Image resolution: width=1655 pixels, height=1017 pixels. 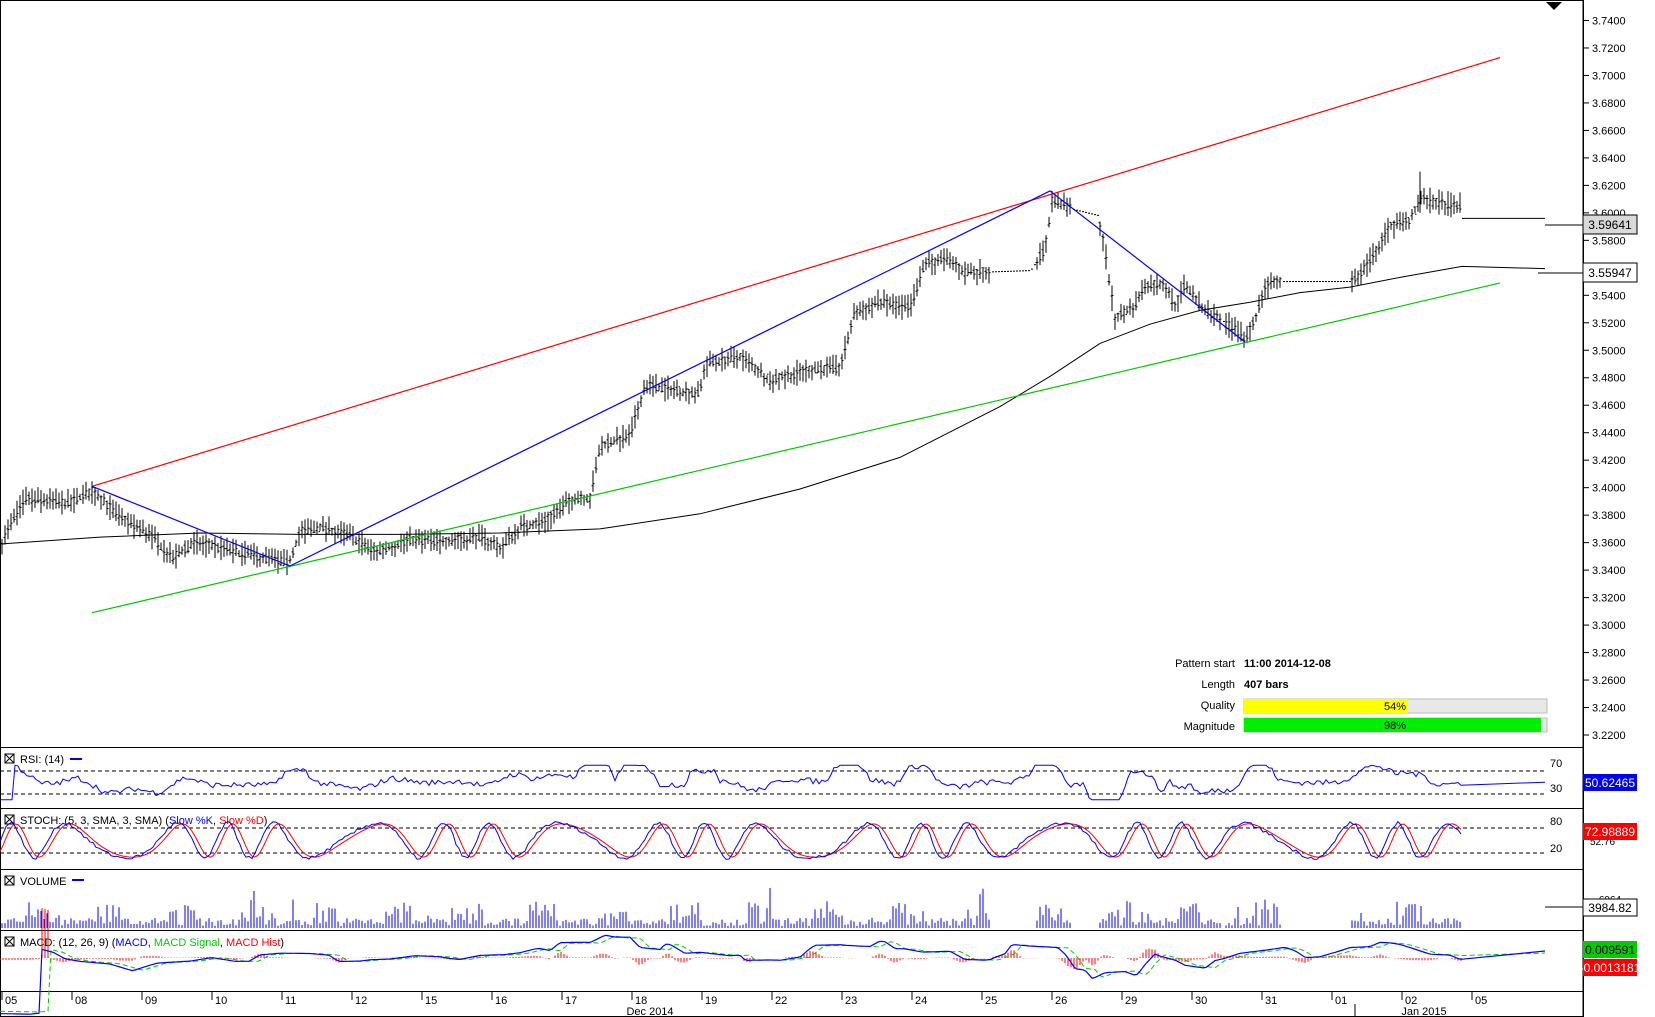 What do you see at coordinates (1609, 434) in the screenshot?
I see `price-tick-label: 3.4400` at bounding box center [1609, 434].